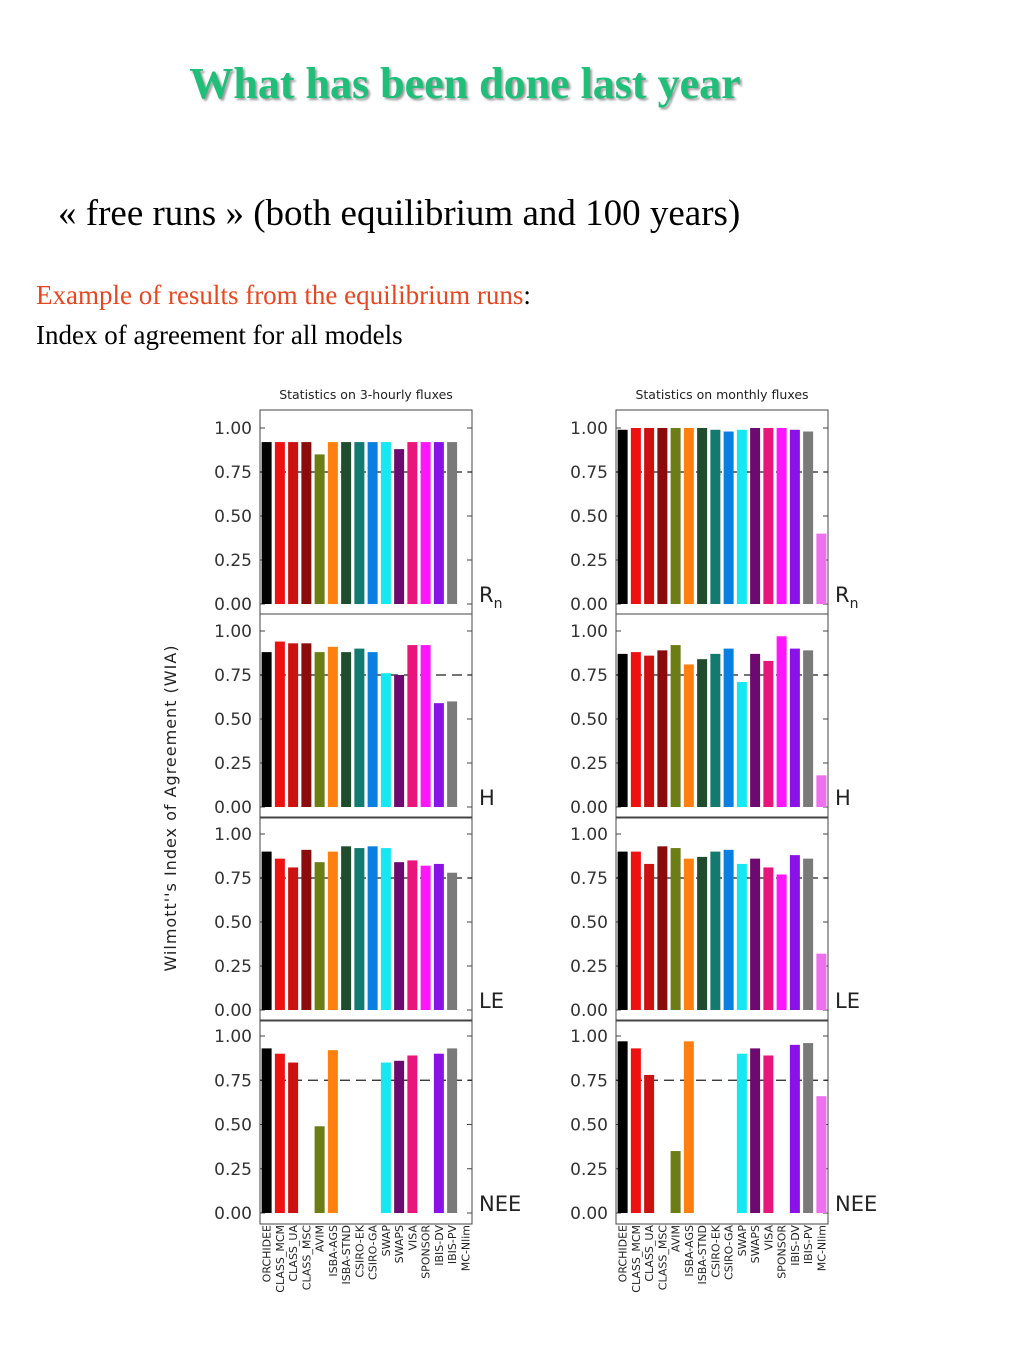 Image resolution: width=1024 pixels, height=1365 pixels. I want to click on bar-csiro-ga, so click(372, 523).